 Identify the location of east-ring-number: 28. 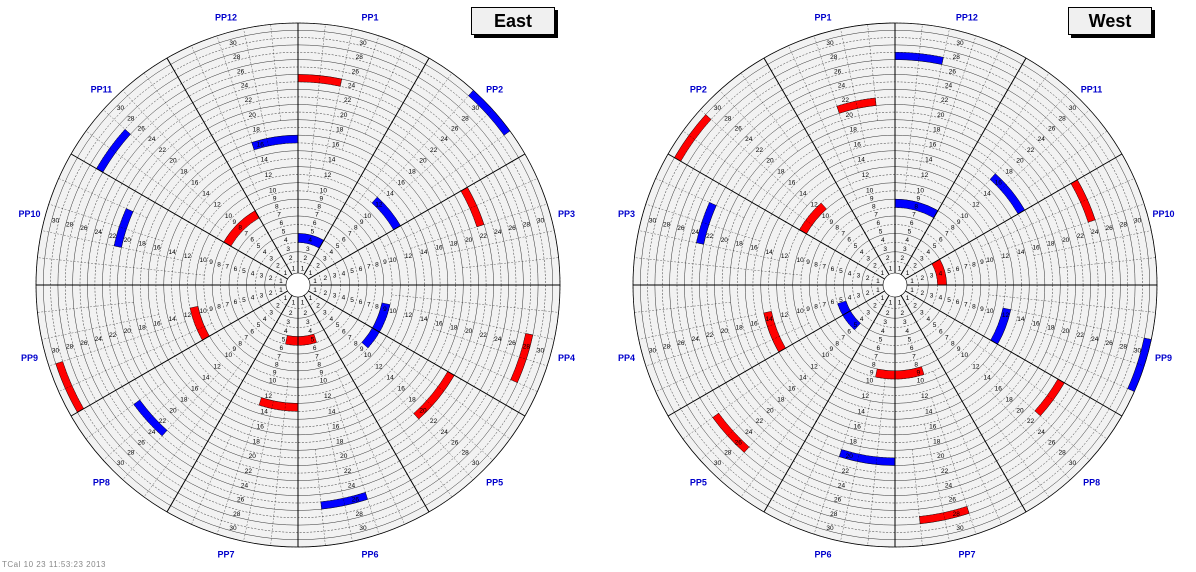
(527, 347).